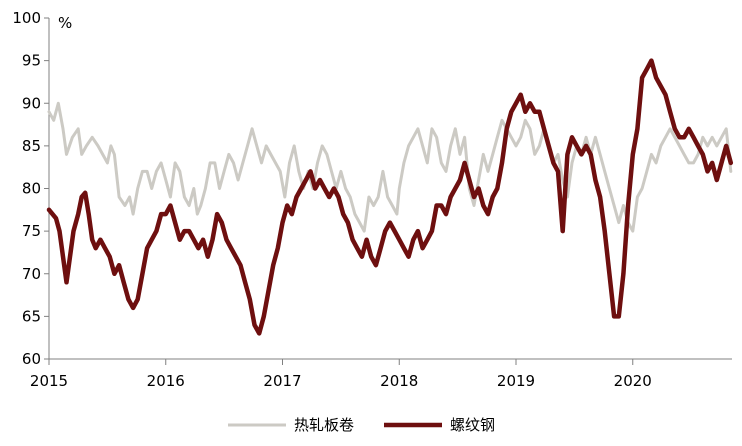 The height and width of the screenshot is (446, 742). What do you see at coordinates (516, 381) in the screenshot?
I see `x-tick-label: 2019` at bounding box center [516, 381].